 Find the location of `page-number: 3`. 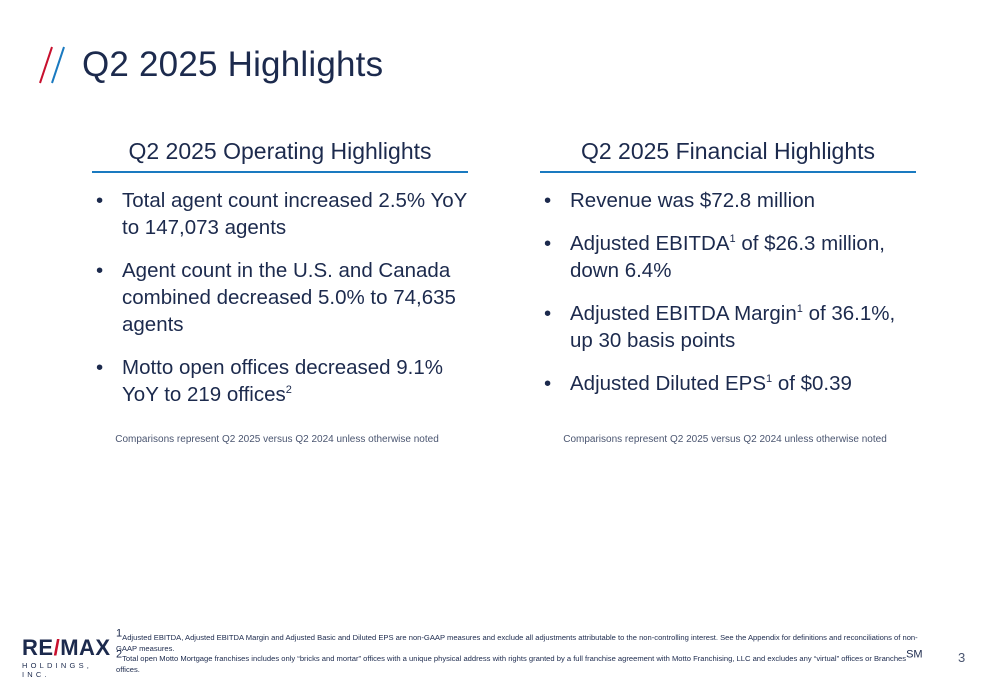

page-number: 3 is located at coordinates (962, 657).